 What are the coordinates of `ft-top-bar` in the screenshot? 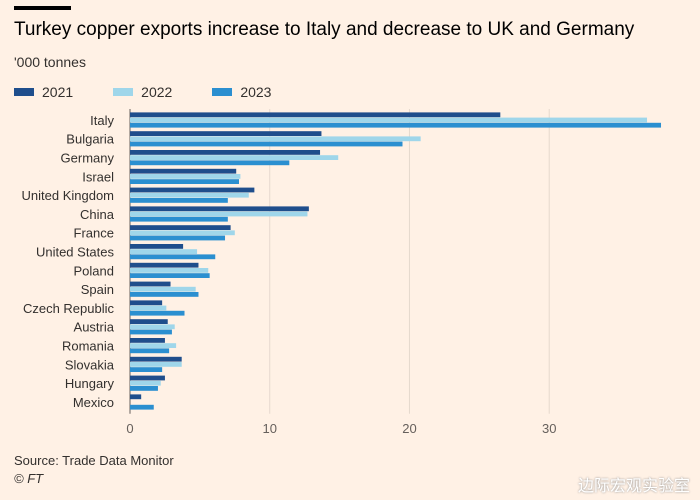 It's located at (42, 8).